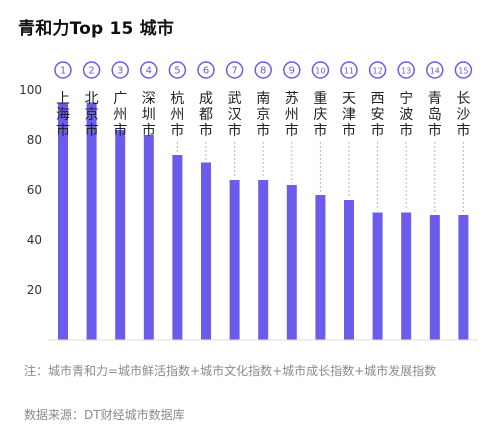 The width and height of the screenshot is (500, 435). I want to click on rank-badge: 6, so click(206, 70).